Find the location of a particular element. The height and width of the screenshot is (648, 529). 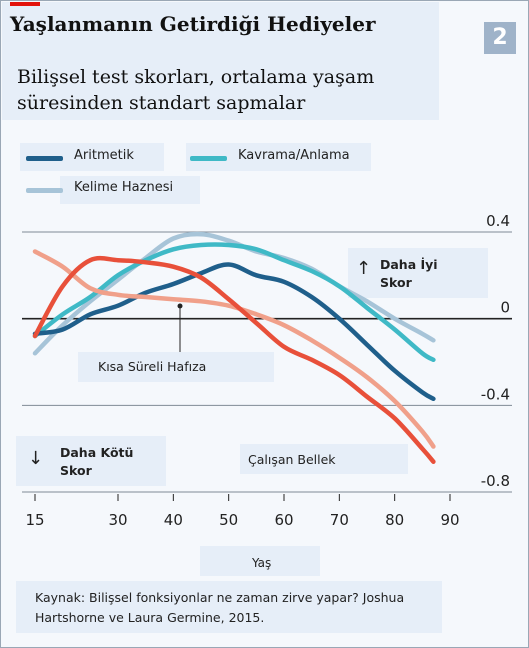

anno-box-short-term is located at coordinates (176, 367).